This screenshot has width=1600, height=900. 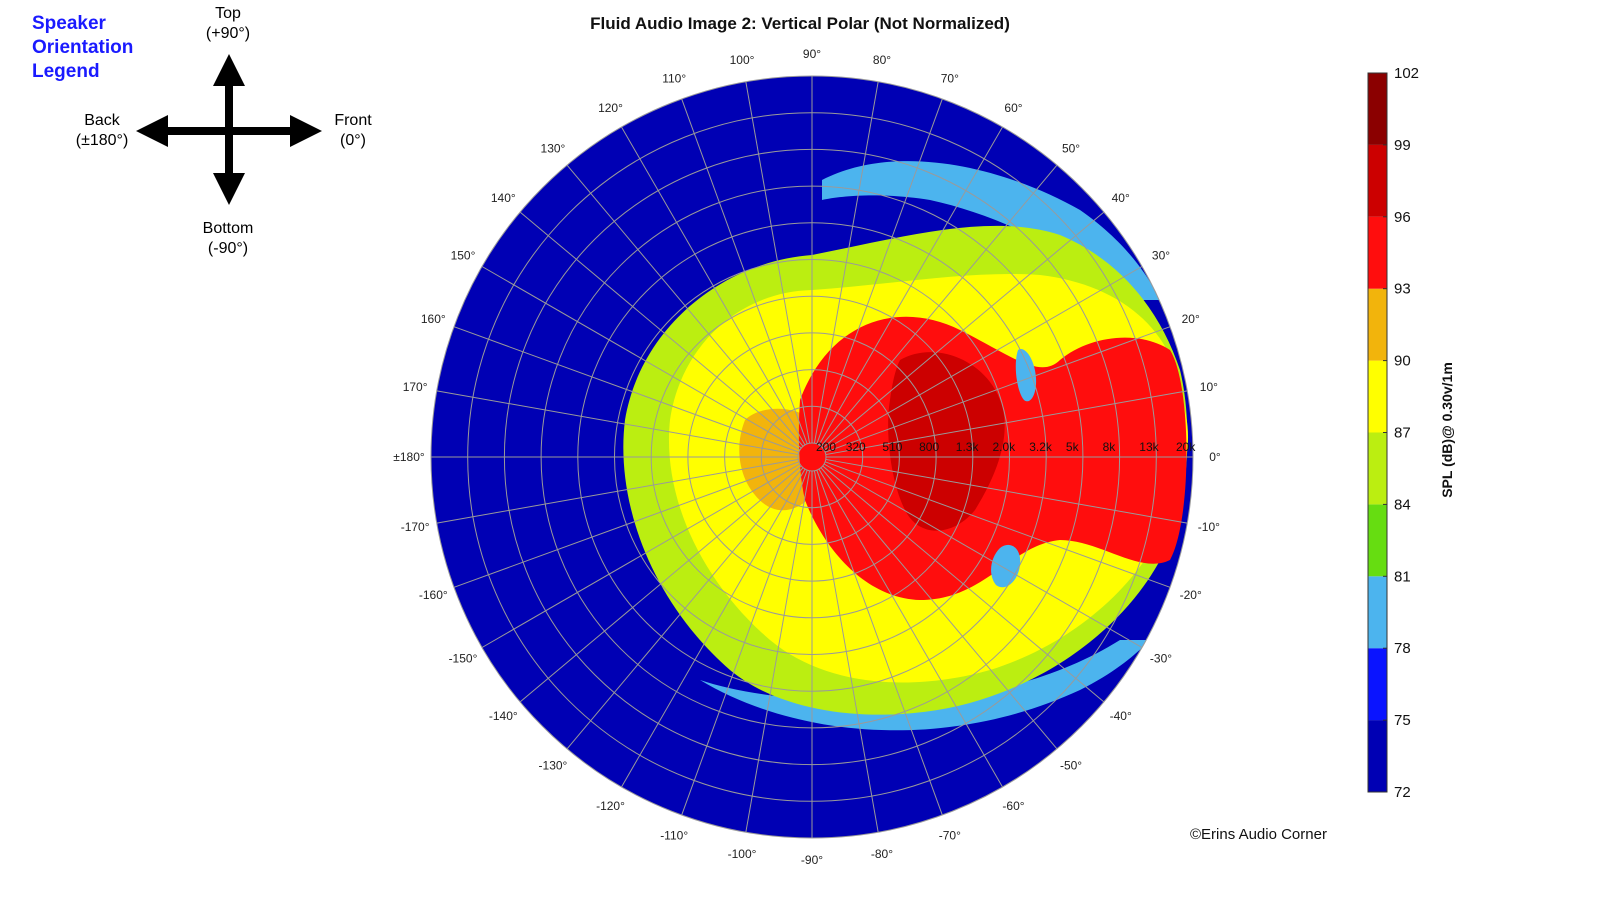 What do you see at coordinates (503, 198) in the screenshot?
I see `angle-tick-label: 140°` at bounding box center [503, 198].